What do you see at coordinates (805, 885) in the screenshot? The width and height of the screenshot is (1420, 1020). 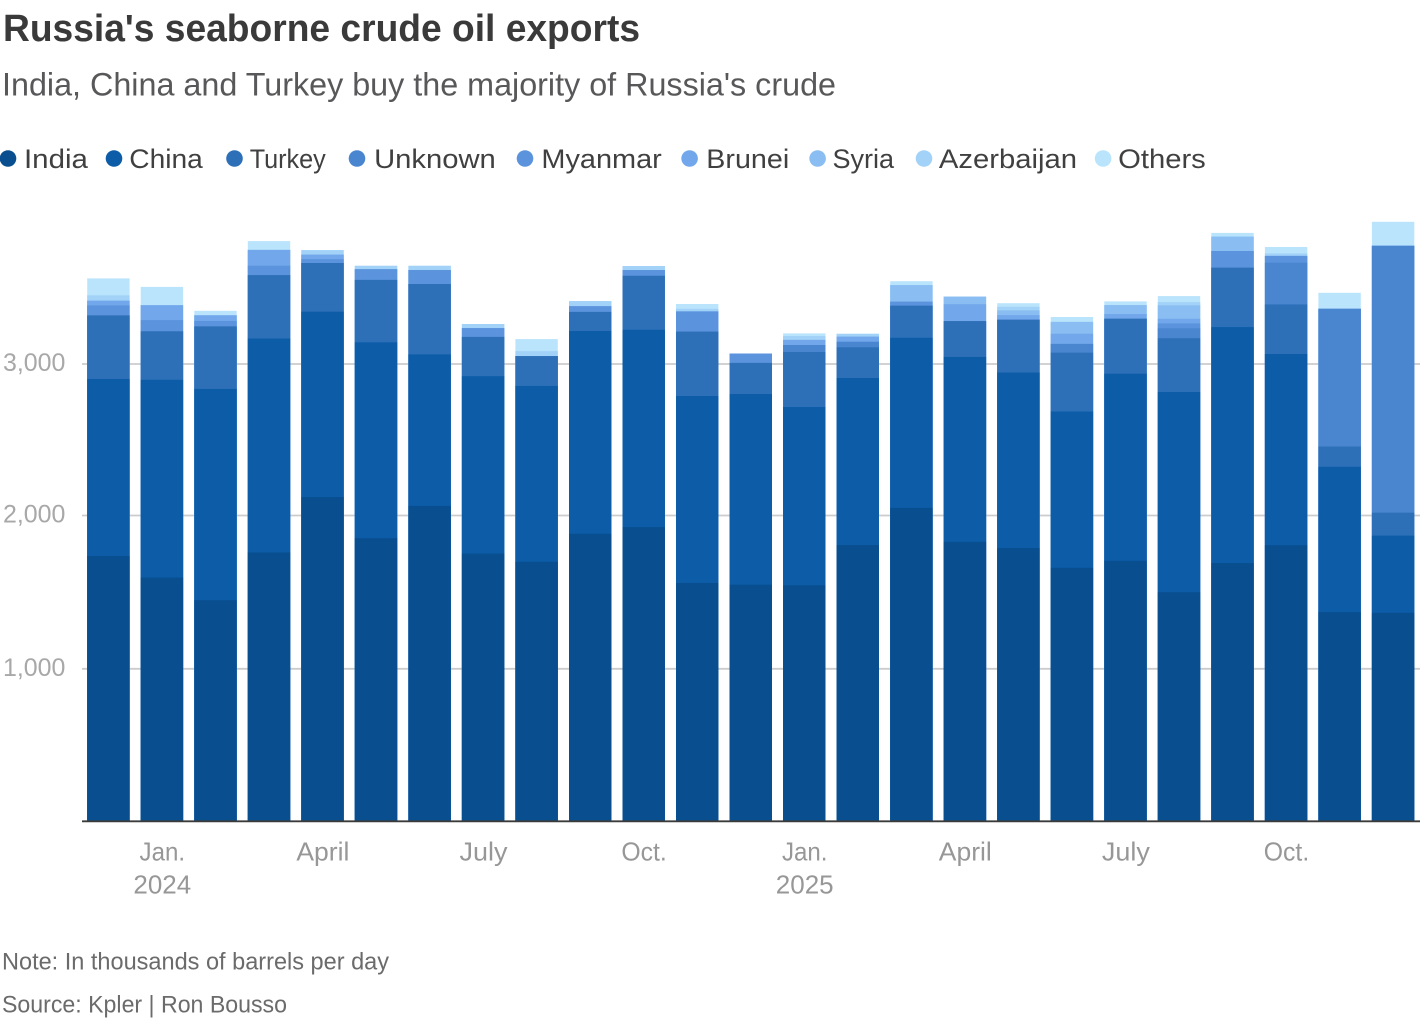 I see `svg-text: 2025` at bounding box center [805, 885].